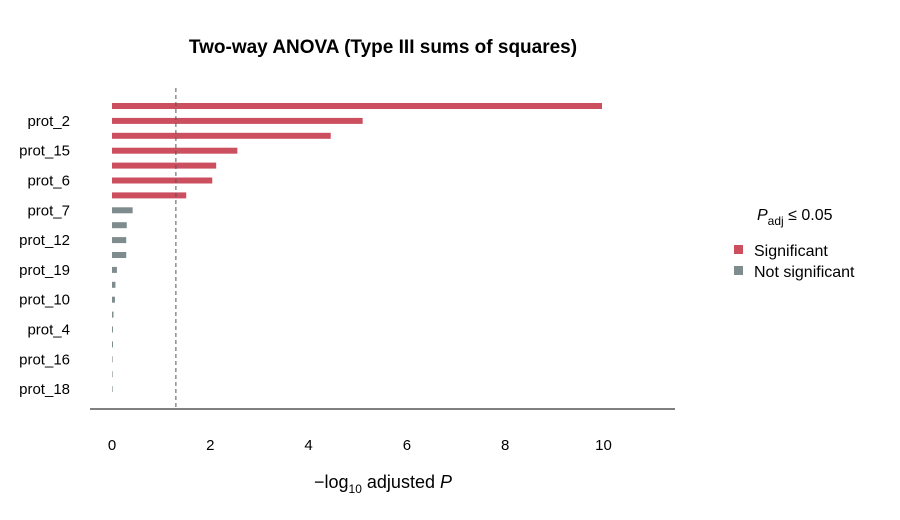  What do you see at coordinates (791, 251) in the screenshot?
I see `legend-label-significant: Significant` at bounding box center [791, 251].